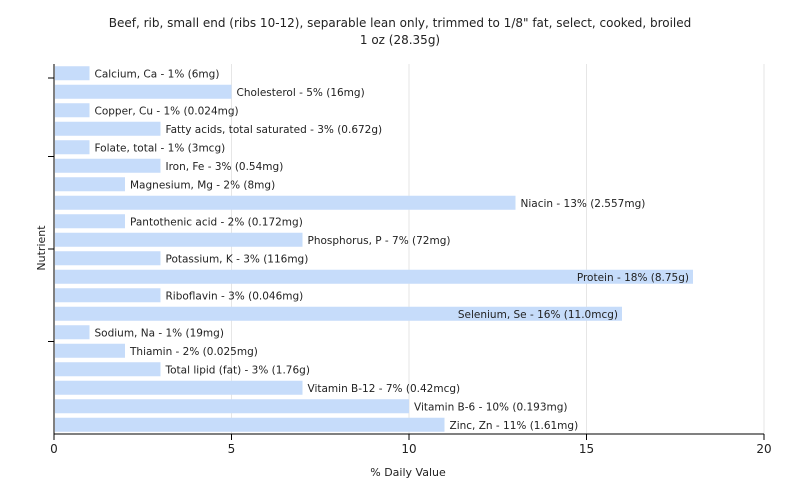 The height and width of the screenshot is (504, 800). What do you see at coordinates (538, 315) in the screenshot?
I see `bar-label: Selenium, Se - 16% (11.0mcg)` at bounding box center [538, 315].